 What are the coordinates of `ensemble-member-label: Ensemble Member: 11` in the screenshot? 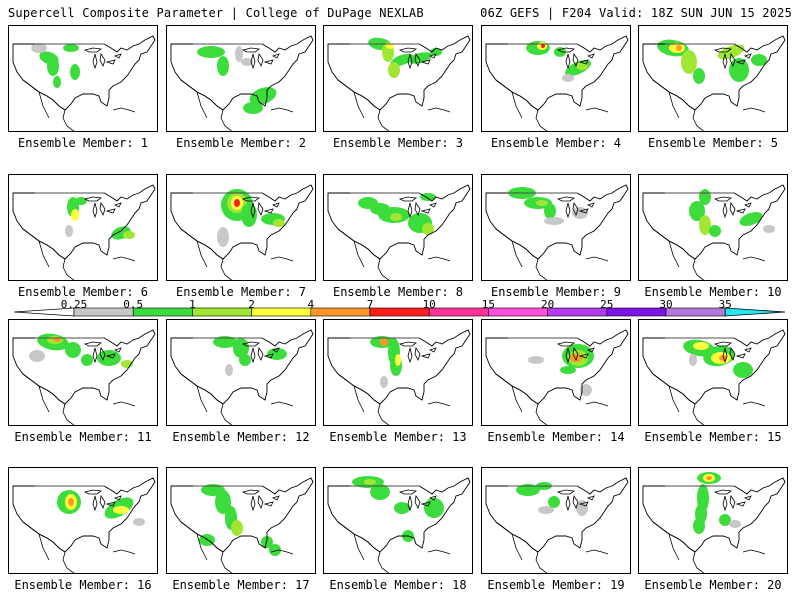 It's located at (83, 437).